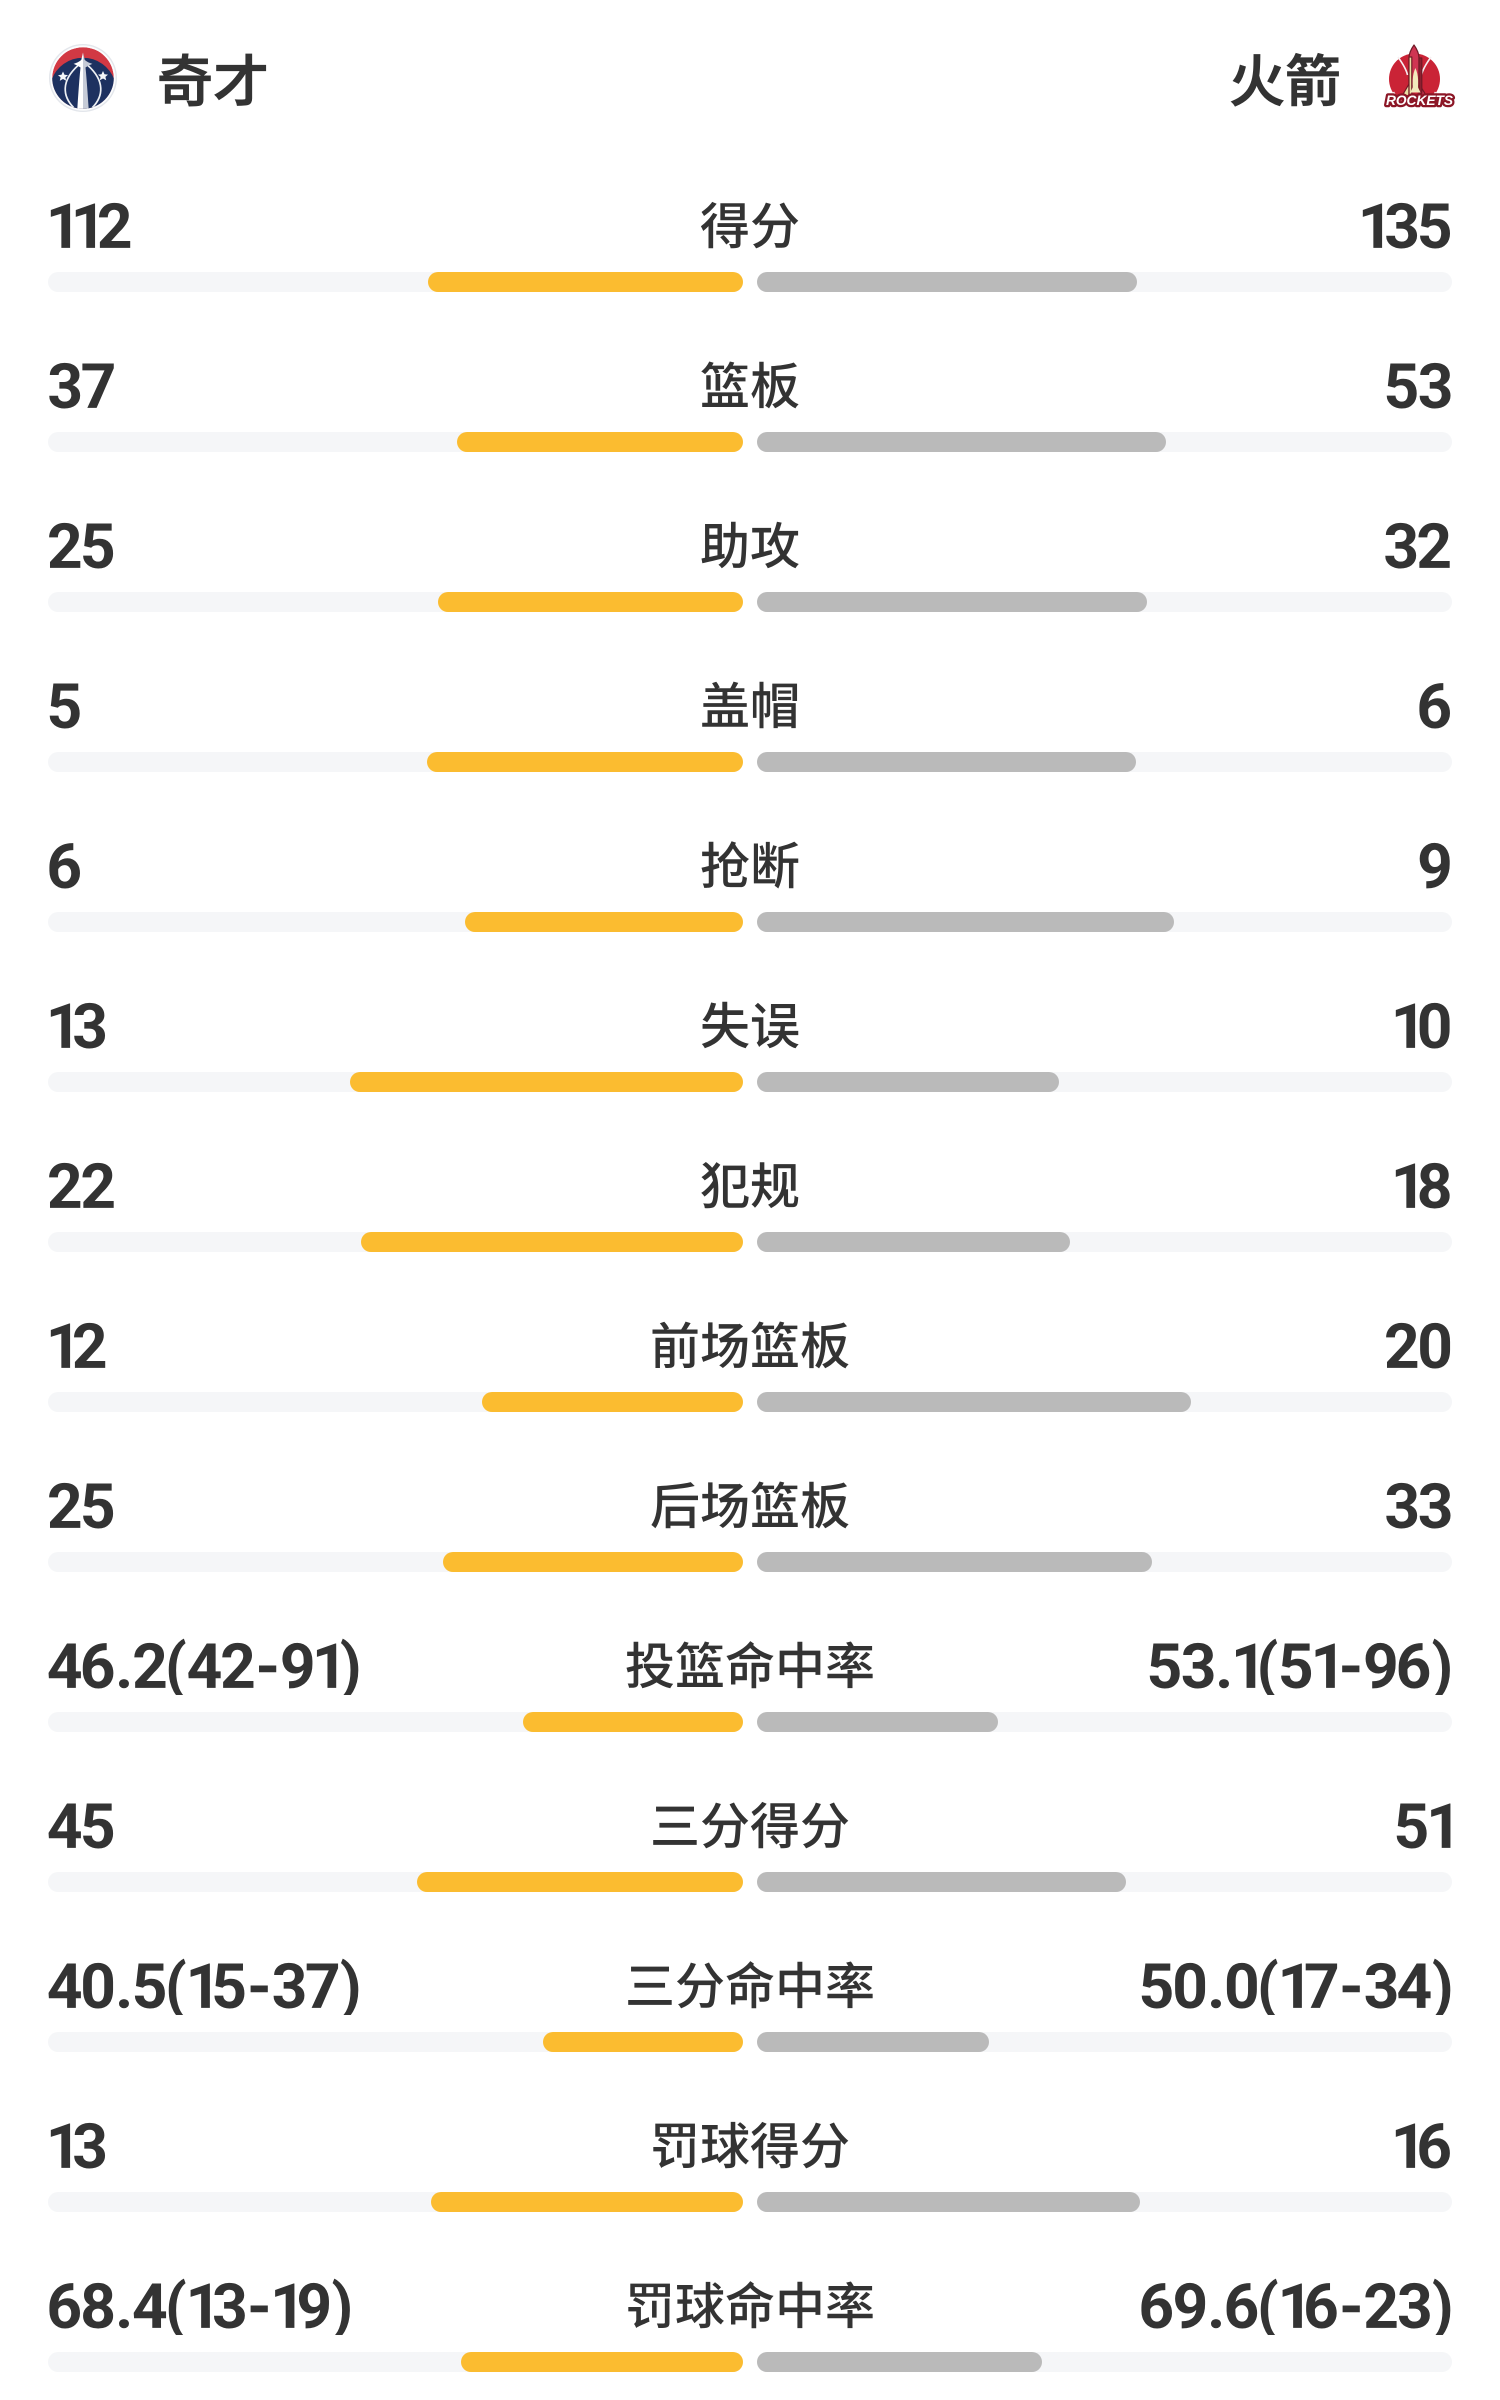 This screenshot has height=2400, width=1500. Describe the element at coordinates (1420, 101) in the screenshot. I see `svg-text: ROCKETS` at that location.